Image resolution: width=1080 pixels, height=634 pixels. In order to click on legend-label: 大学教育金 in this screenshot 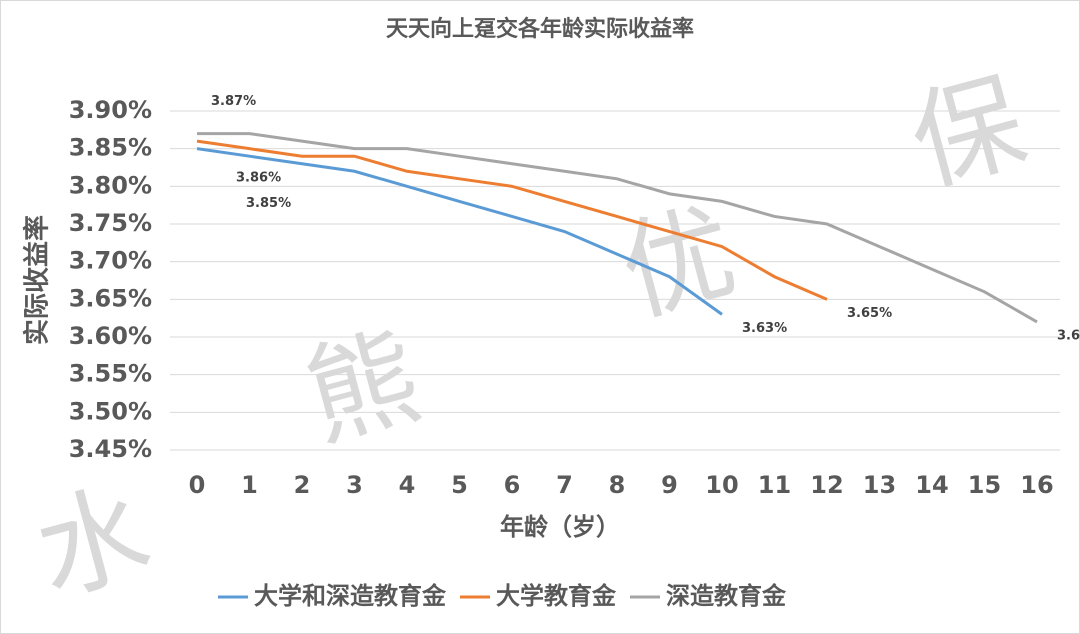, I will do `click(556, 596)`.